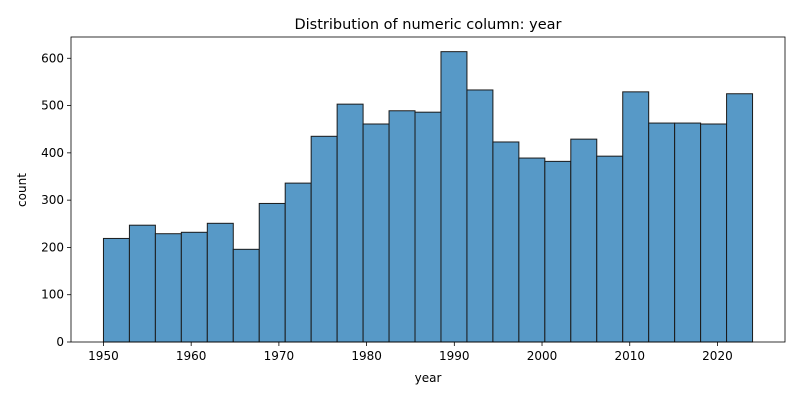 Image resolution: width=800 pixels, height=400 pixels. What do you see at coordinates (52, 106) in the screenshot?
I see `y-tick-label: 500` at bounding box center [52, 106].